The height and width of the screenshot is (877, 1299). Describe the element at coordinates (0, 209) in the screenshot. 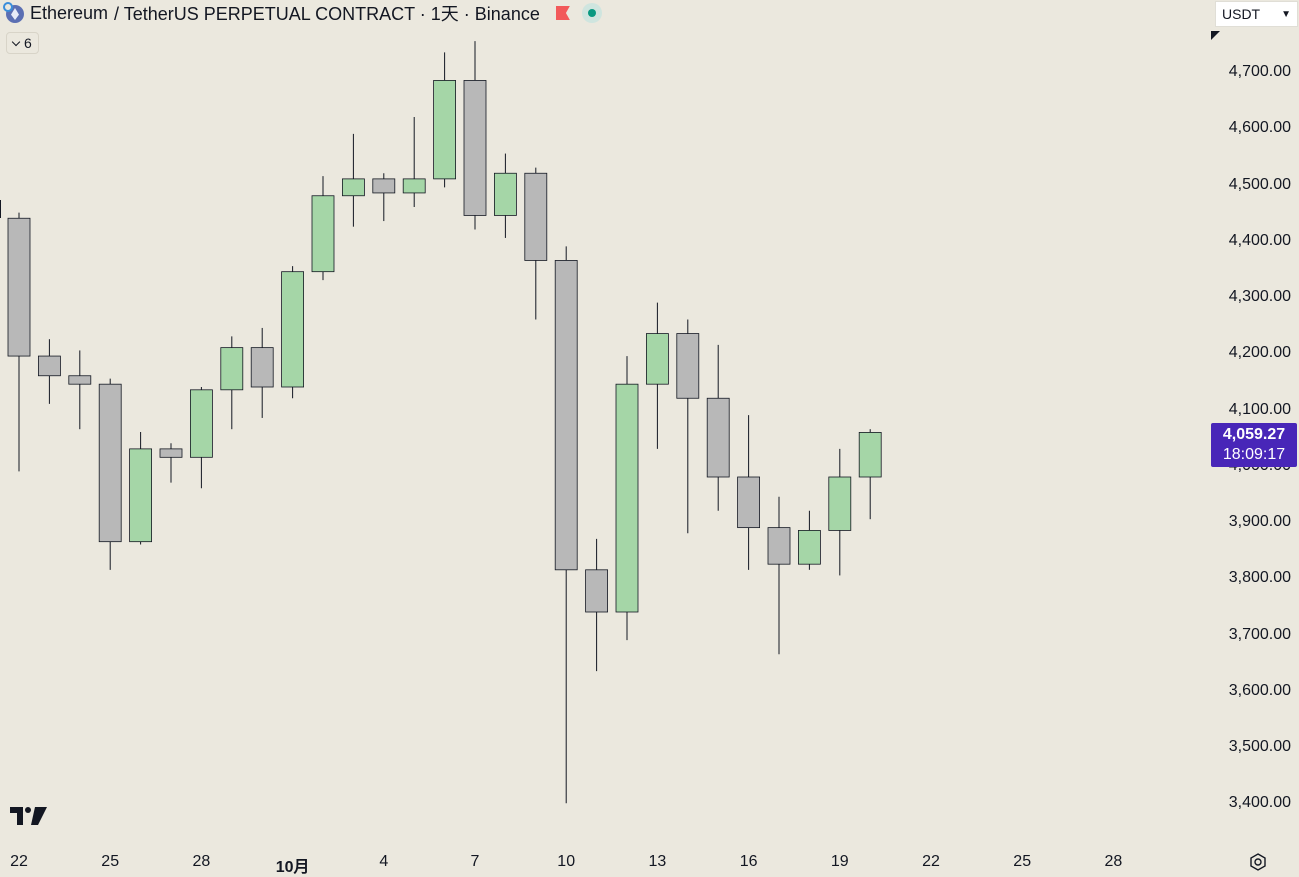

I see `offscreen-candle-wick` at that location.